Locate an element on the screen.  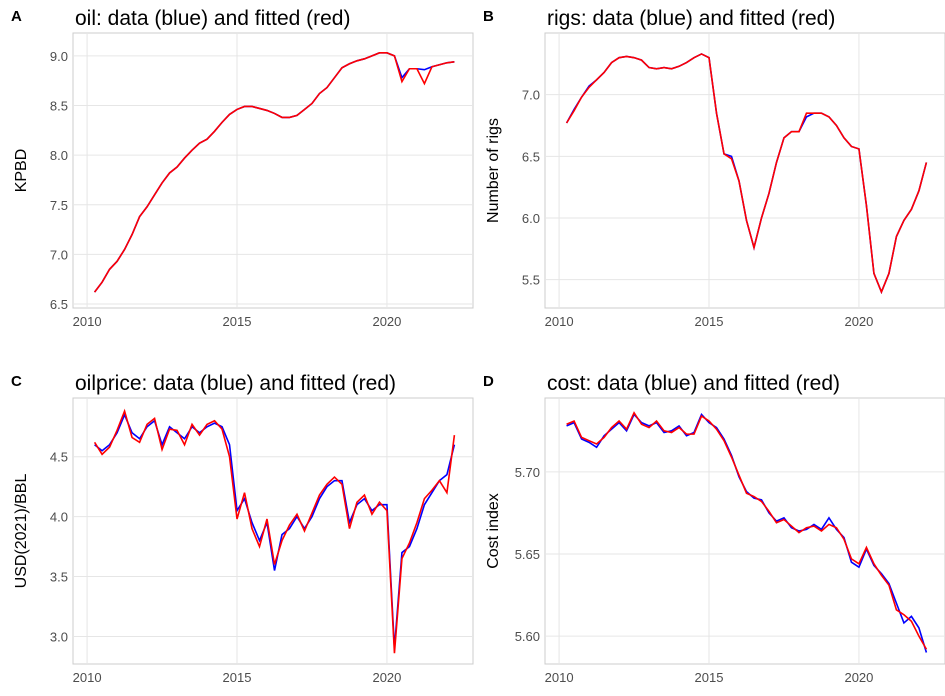
y-axis-title: Number of rigs is located at coordinates (493, 170).